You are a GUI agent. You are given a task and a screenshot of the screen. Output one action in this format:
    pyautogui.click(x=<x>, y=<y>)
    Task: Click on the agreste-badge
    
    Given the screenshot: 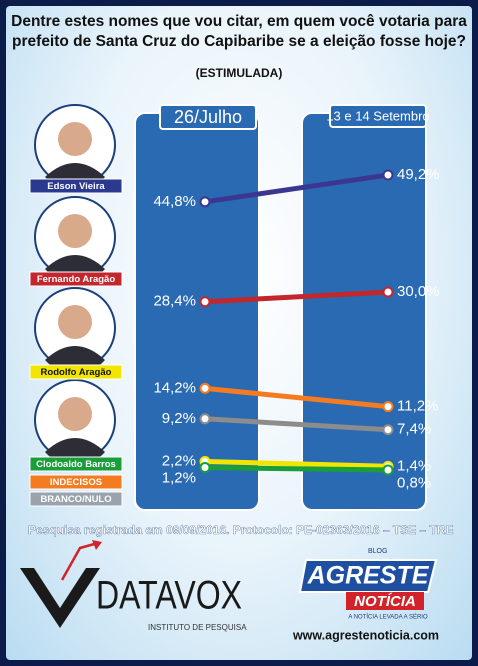 What is the action you would take?
    pyautogui.click(x=368, y=576)
    